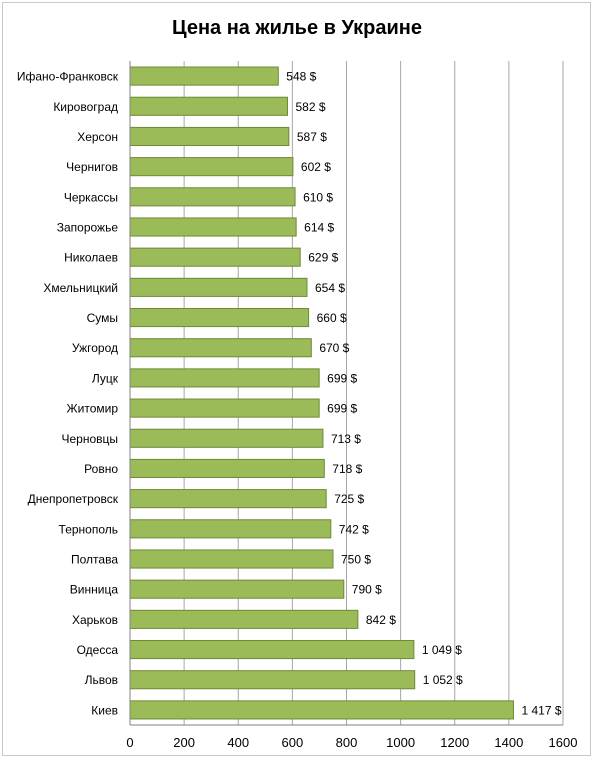 The image size is (595, 760). I want to click on category-label: Херсон, so click(97, 137).